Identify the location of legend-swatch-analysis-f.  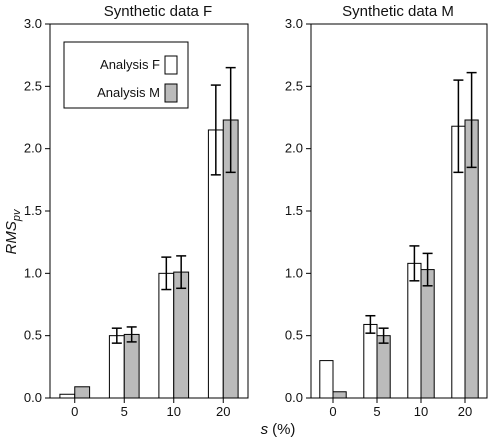
(171, 65).